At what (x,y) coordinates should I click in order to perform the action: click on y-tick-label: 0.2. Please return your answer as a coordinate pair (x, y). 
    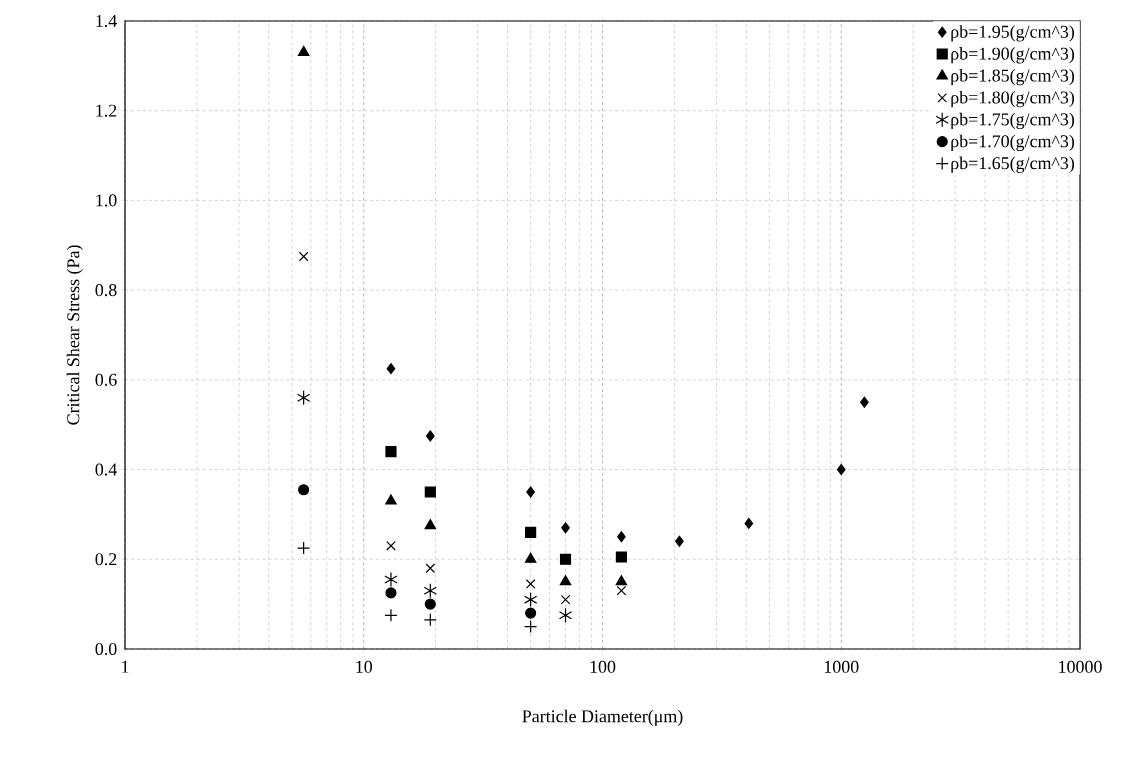
    Looking at the image, I should click on (106, 559).